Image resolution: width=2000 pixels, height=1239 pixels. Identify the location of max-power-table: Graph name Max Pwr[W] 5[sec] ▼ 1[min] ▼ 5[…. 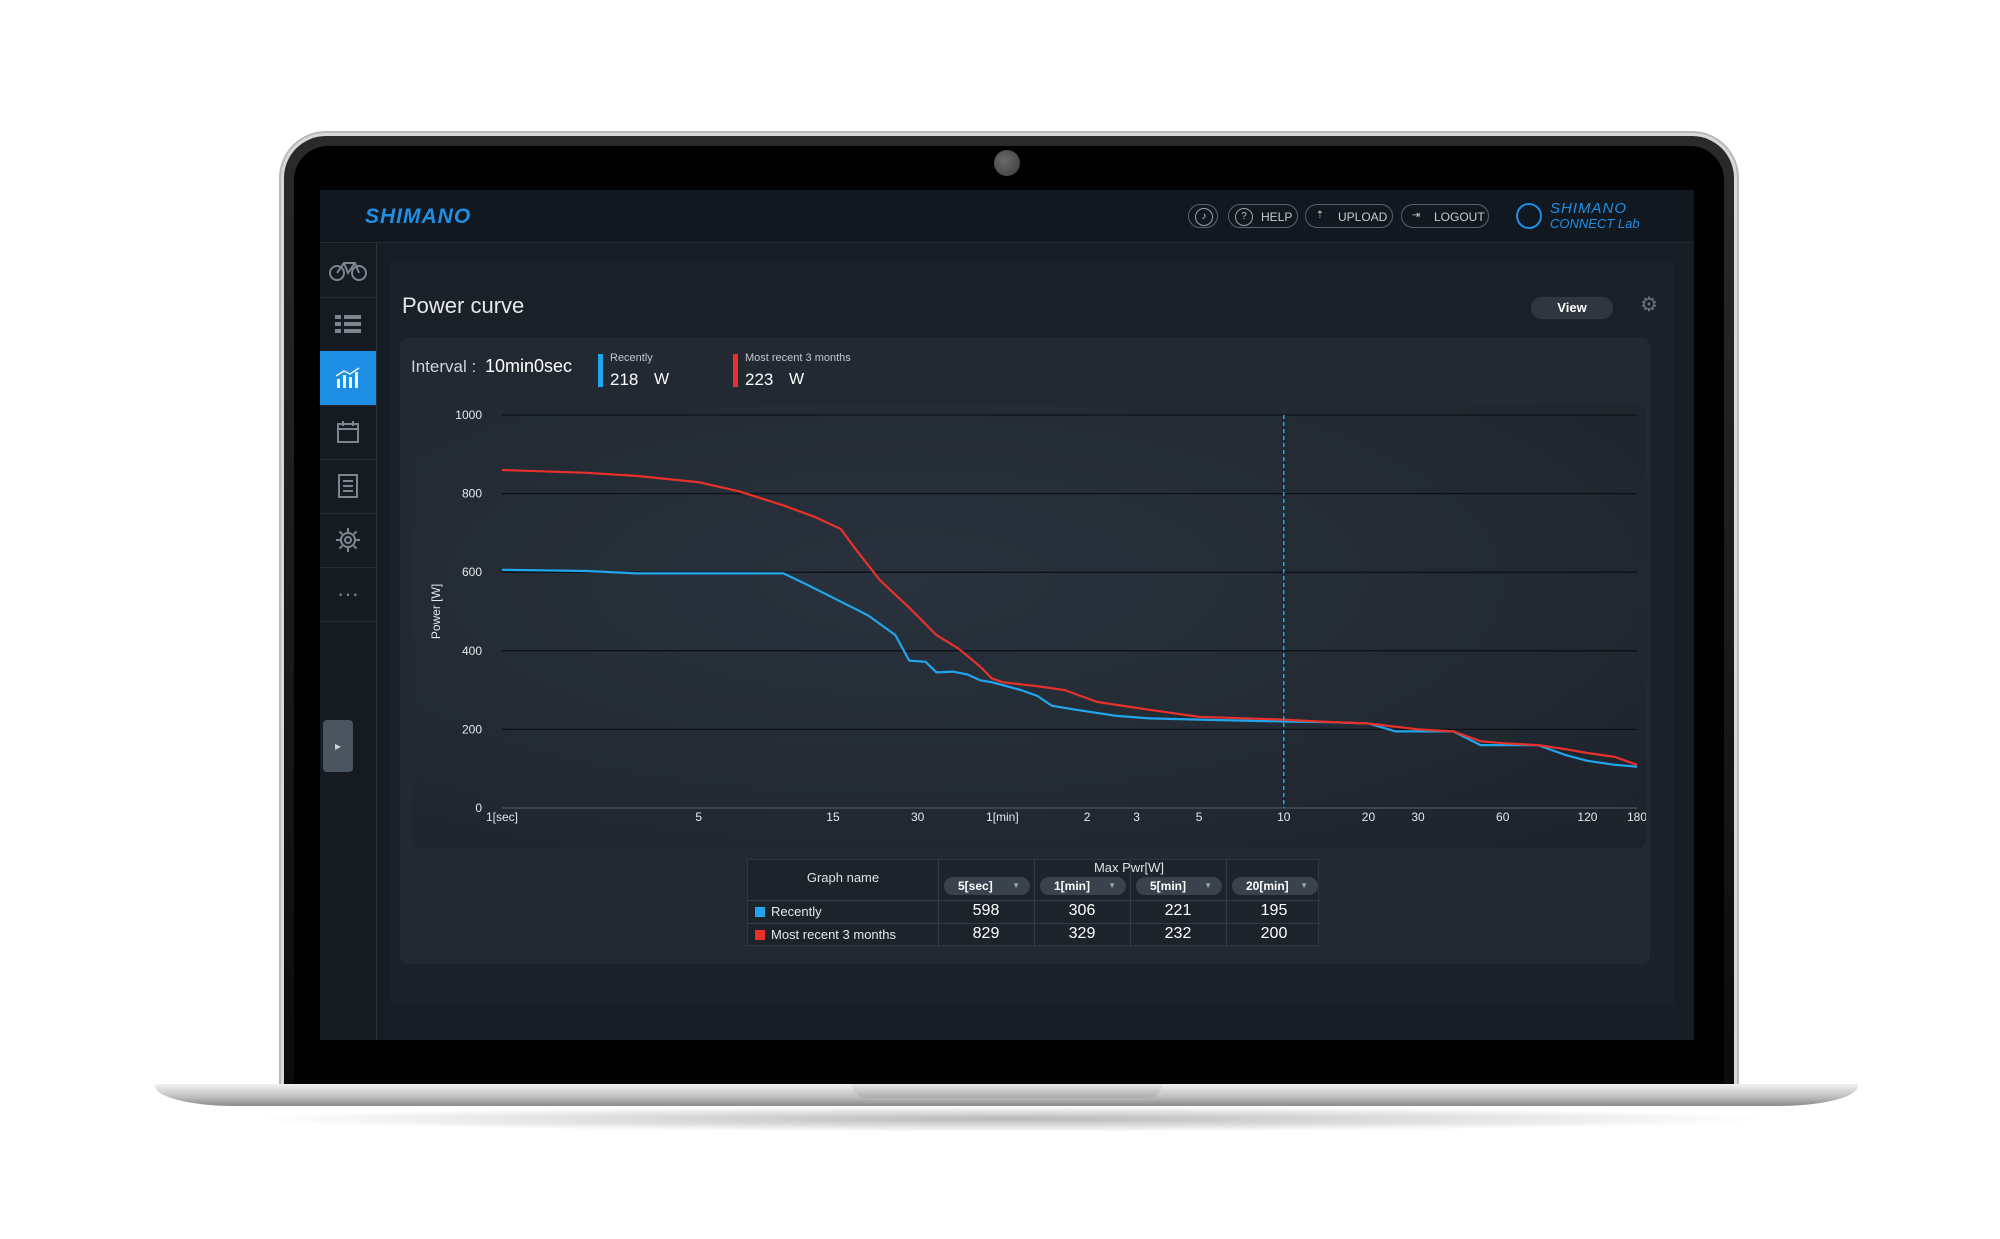
(1033, 903).